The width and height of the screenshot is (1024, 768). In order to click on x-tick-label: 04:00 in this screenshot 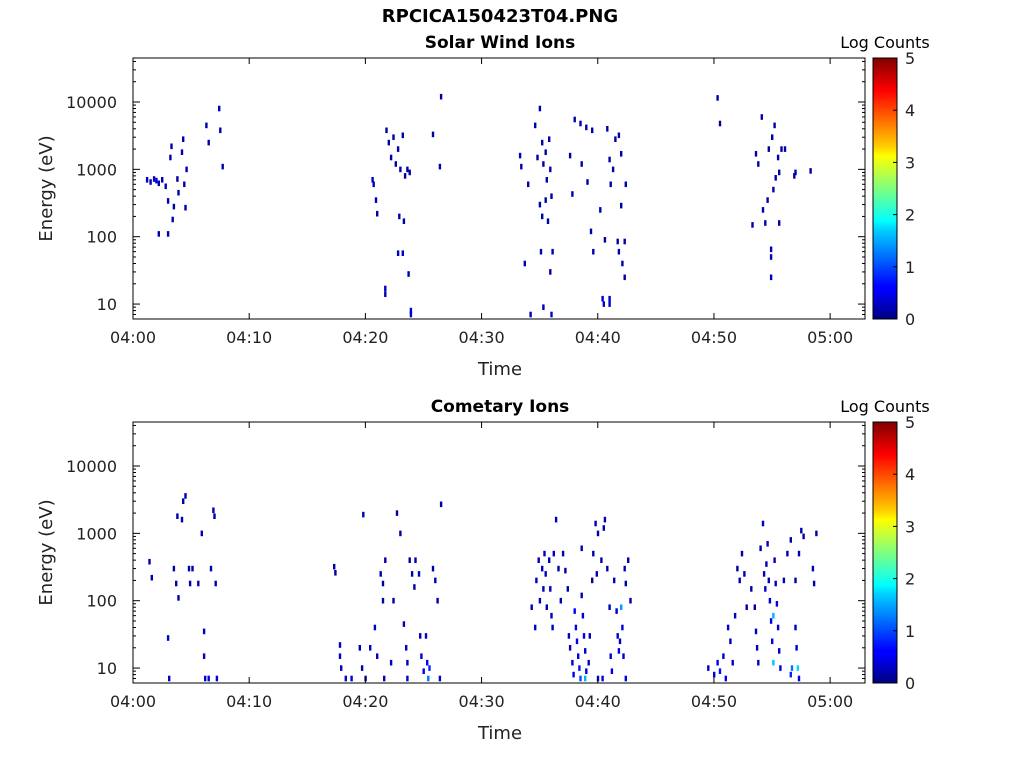, I will do `click(133, 337)`.